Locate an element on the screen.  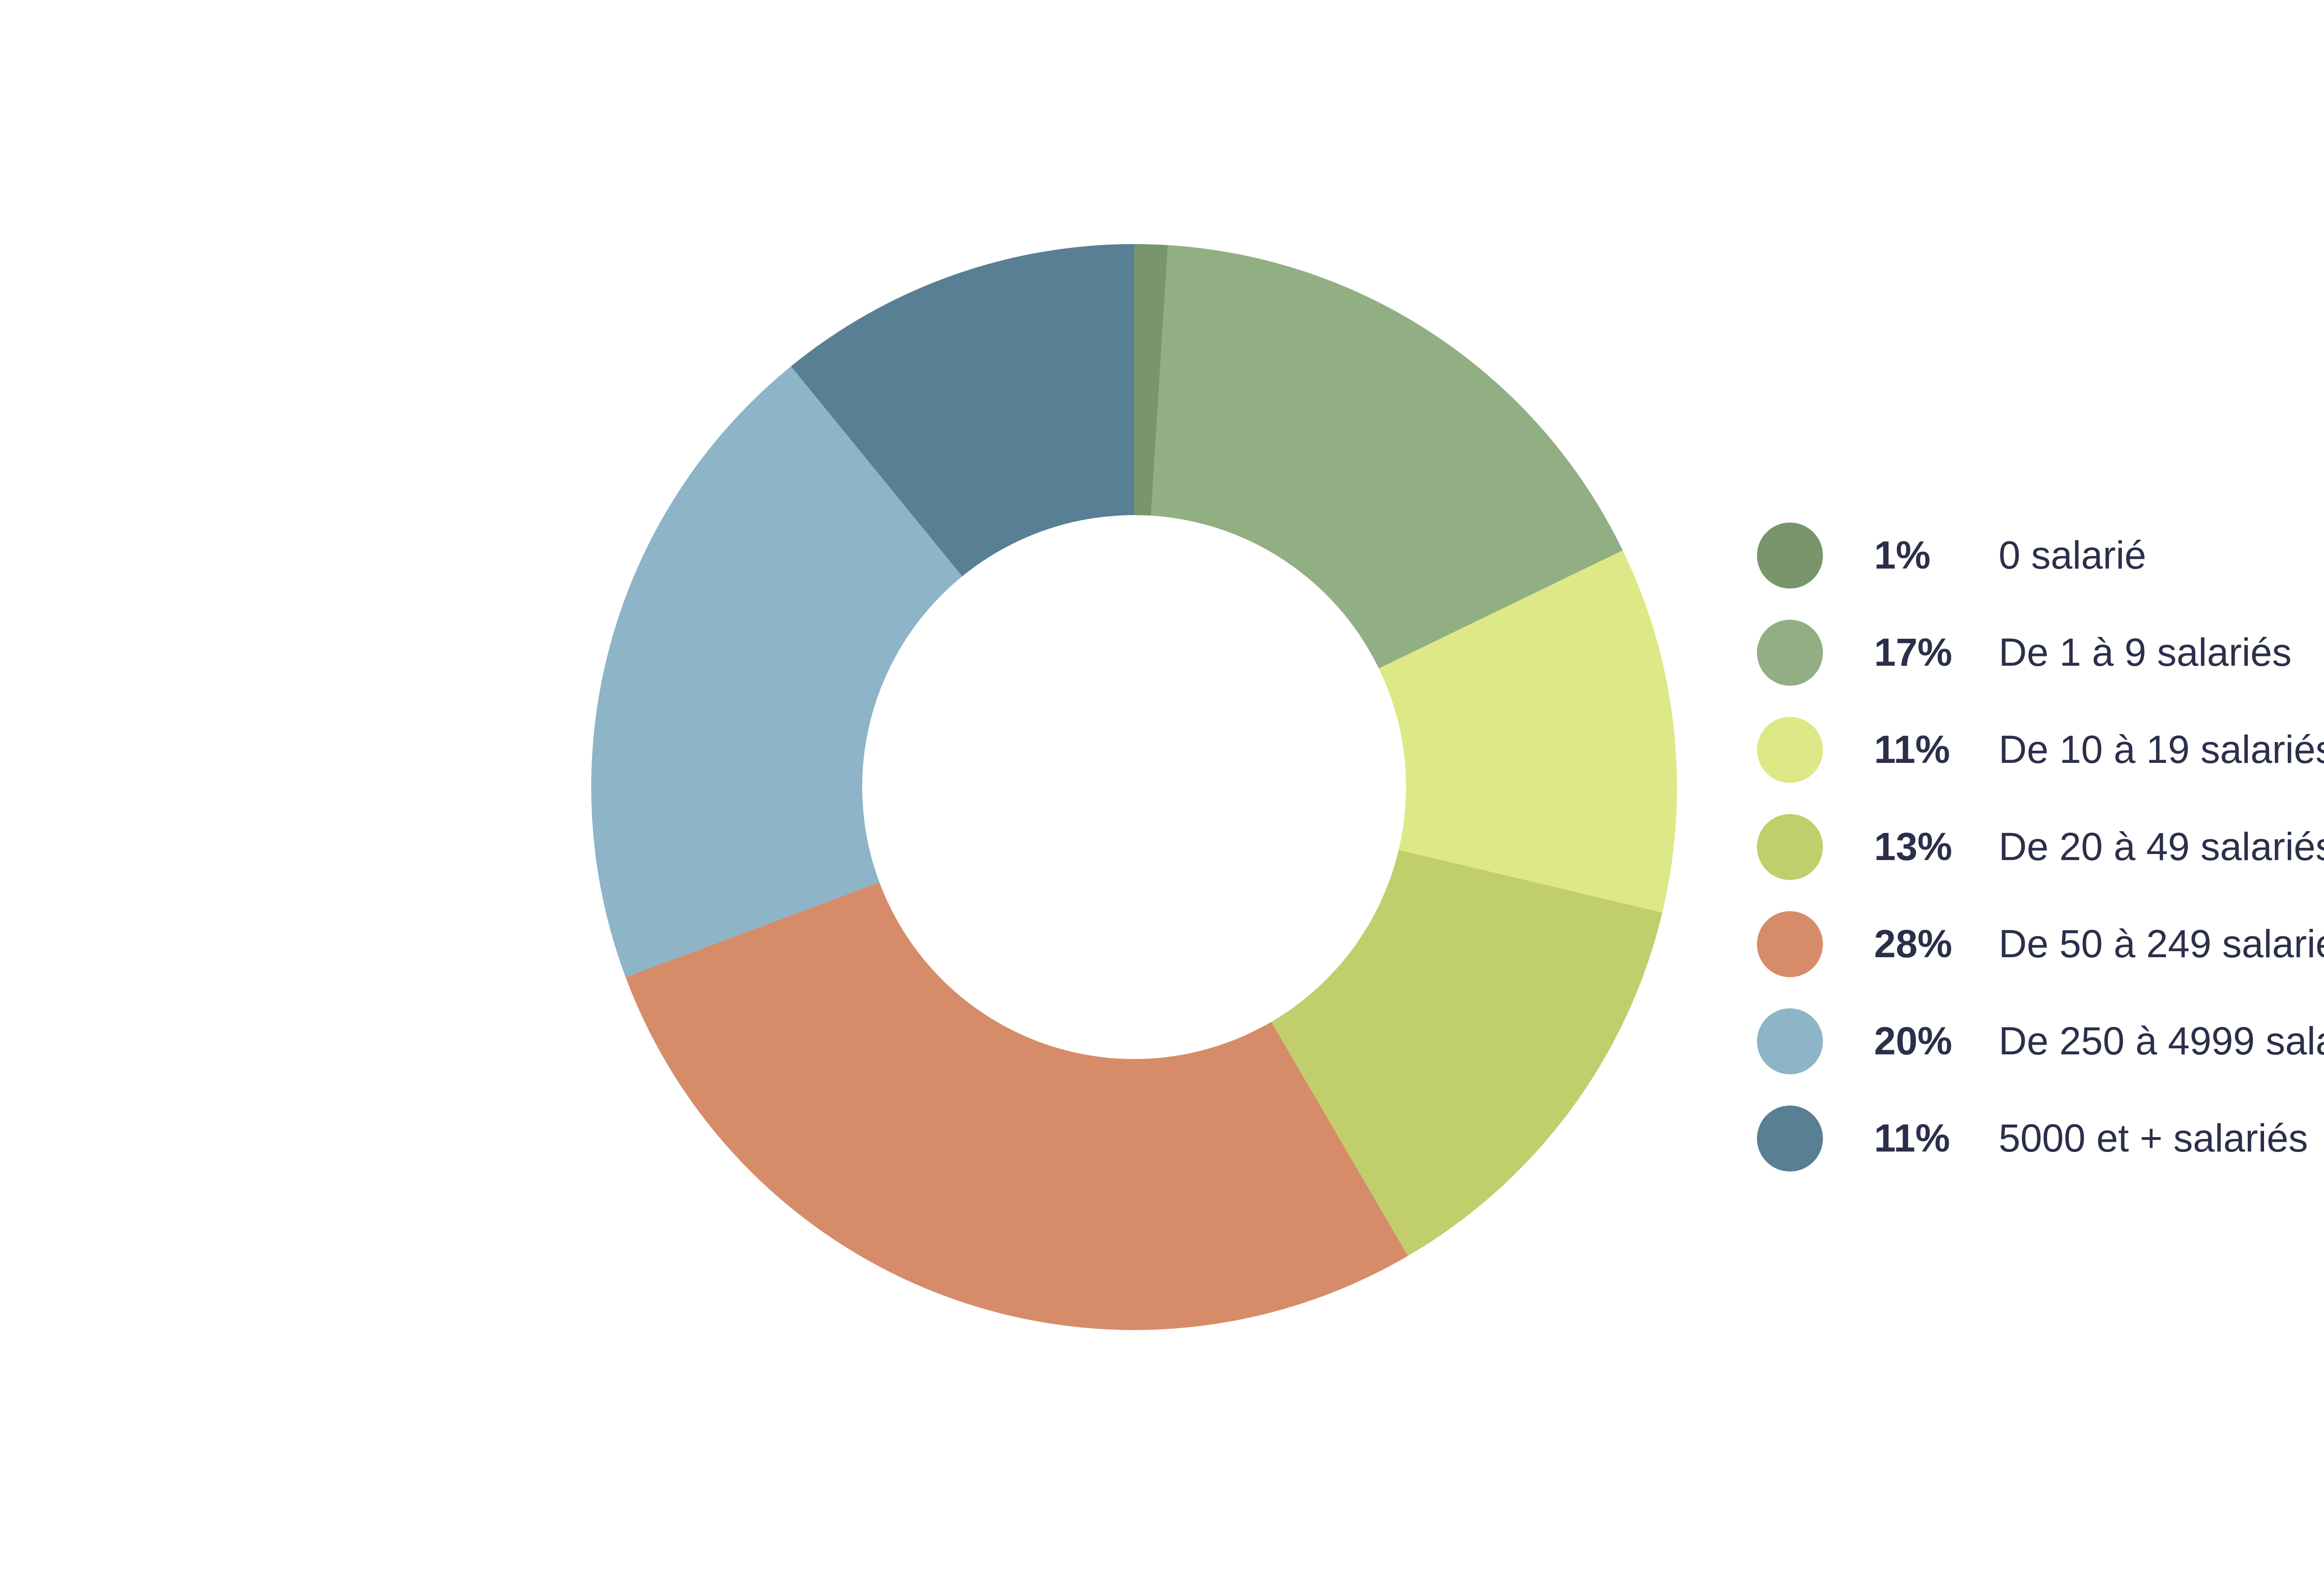
legend-percent: 13% is located at coordinates (1913, 846).